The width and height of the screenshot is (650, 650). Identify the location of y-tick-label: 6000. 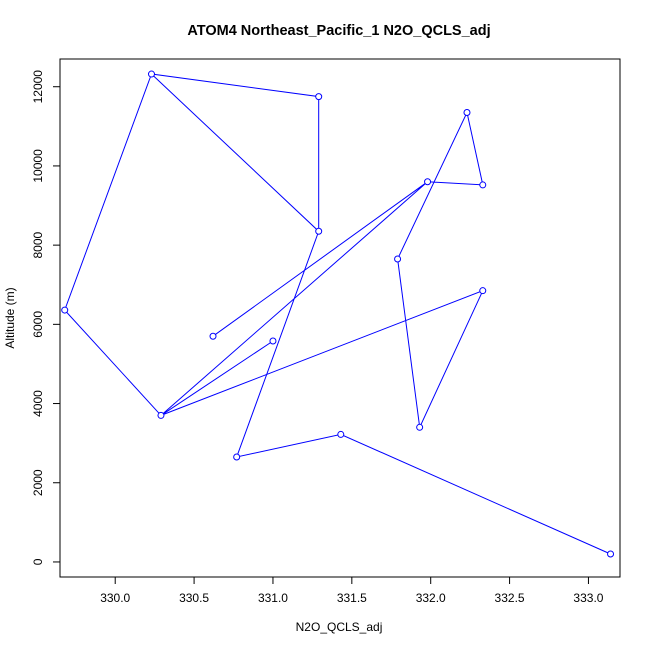
(38, 324).